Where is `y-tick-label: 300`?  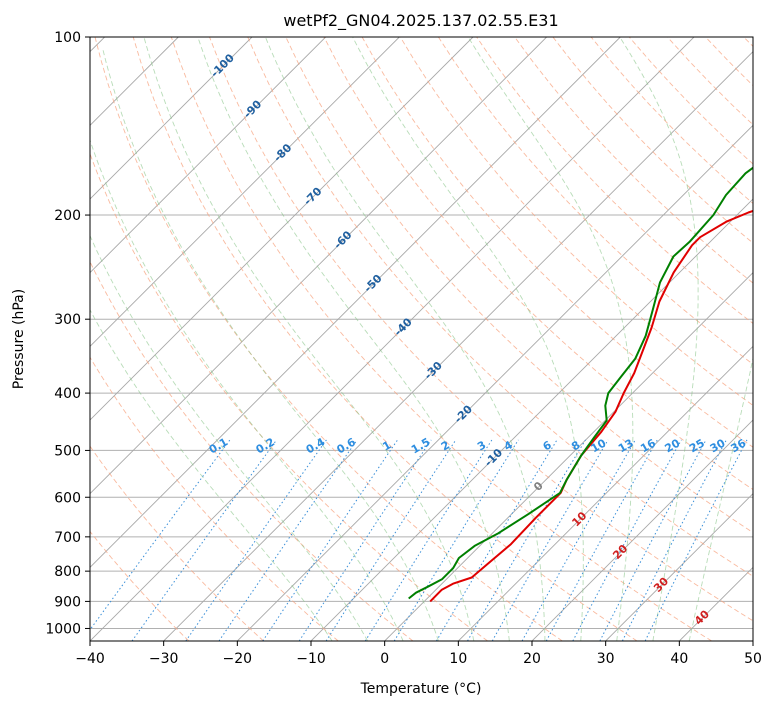
y-tick-label: 300 is located at coordinates (67, 320).